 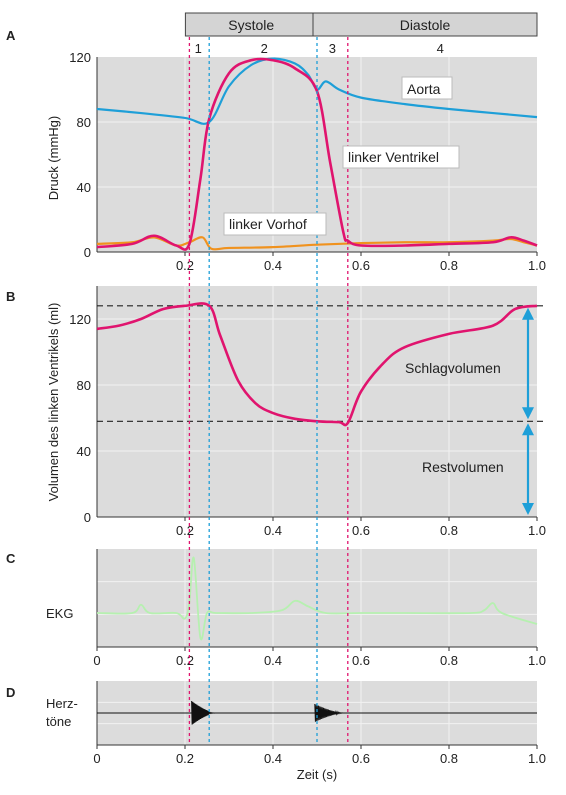 I want to click on phase-group-label: Systole, so click(x=251, y=25).